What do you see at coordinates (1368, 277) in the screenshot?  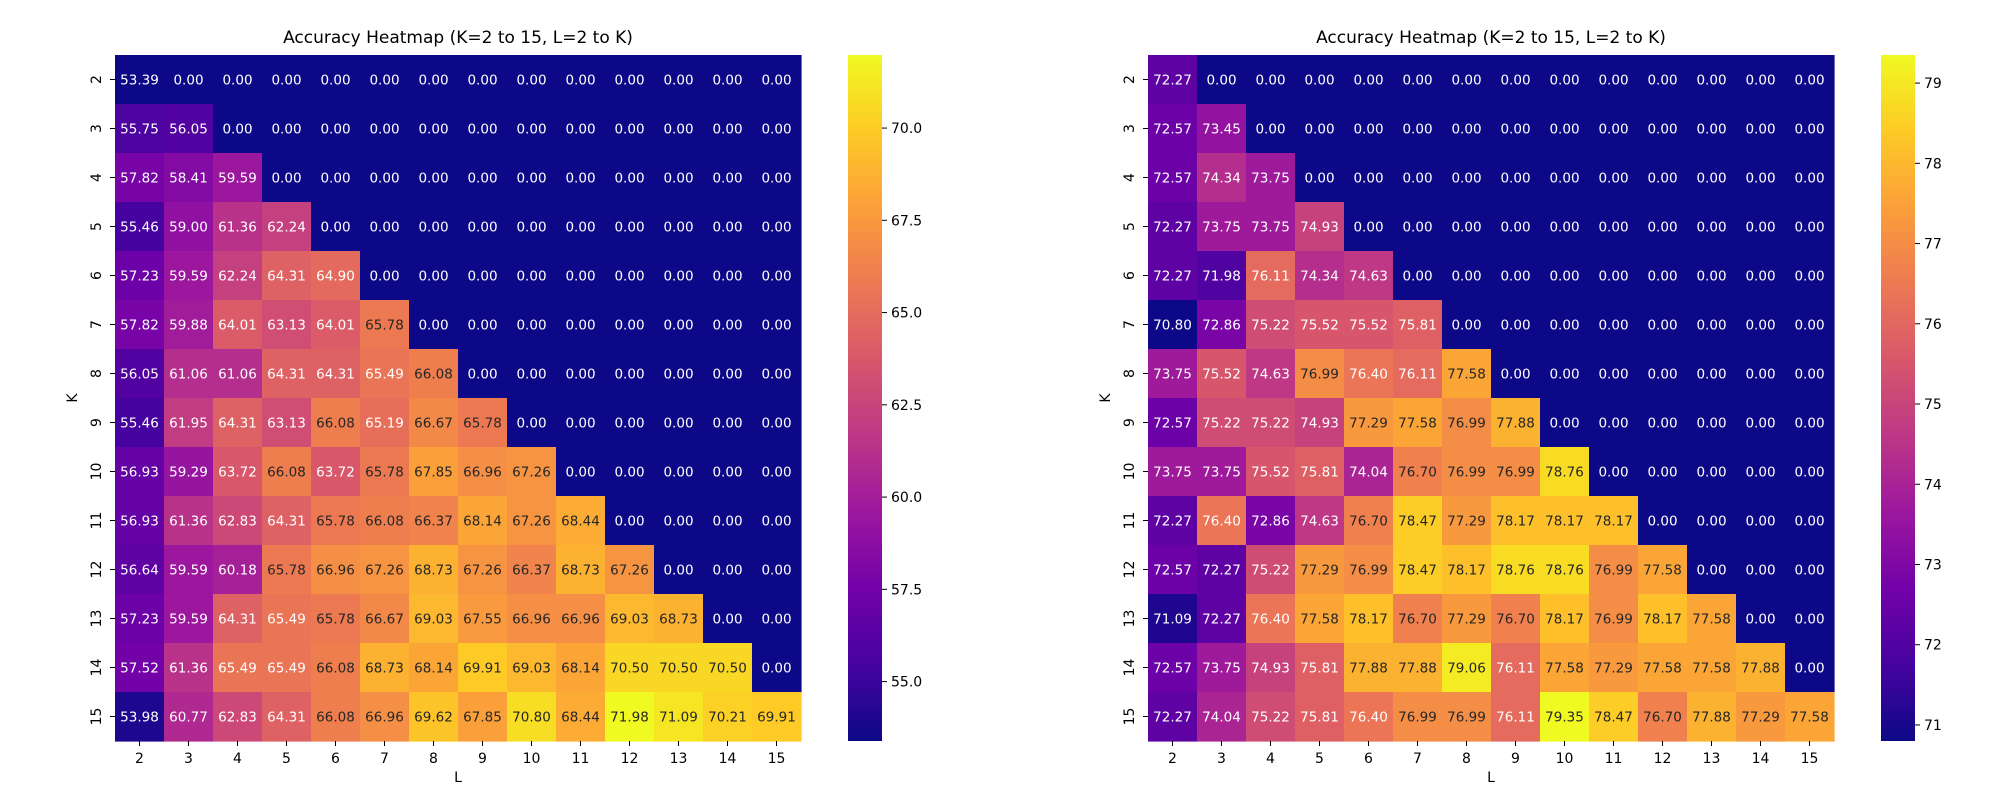 I see `cell-value-label: 74.63` at bounding box center [1368, 277].